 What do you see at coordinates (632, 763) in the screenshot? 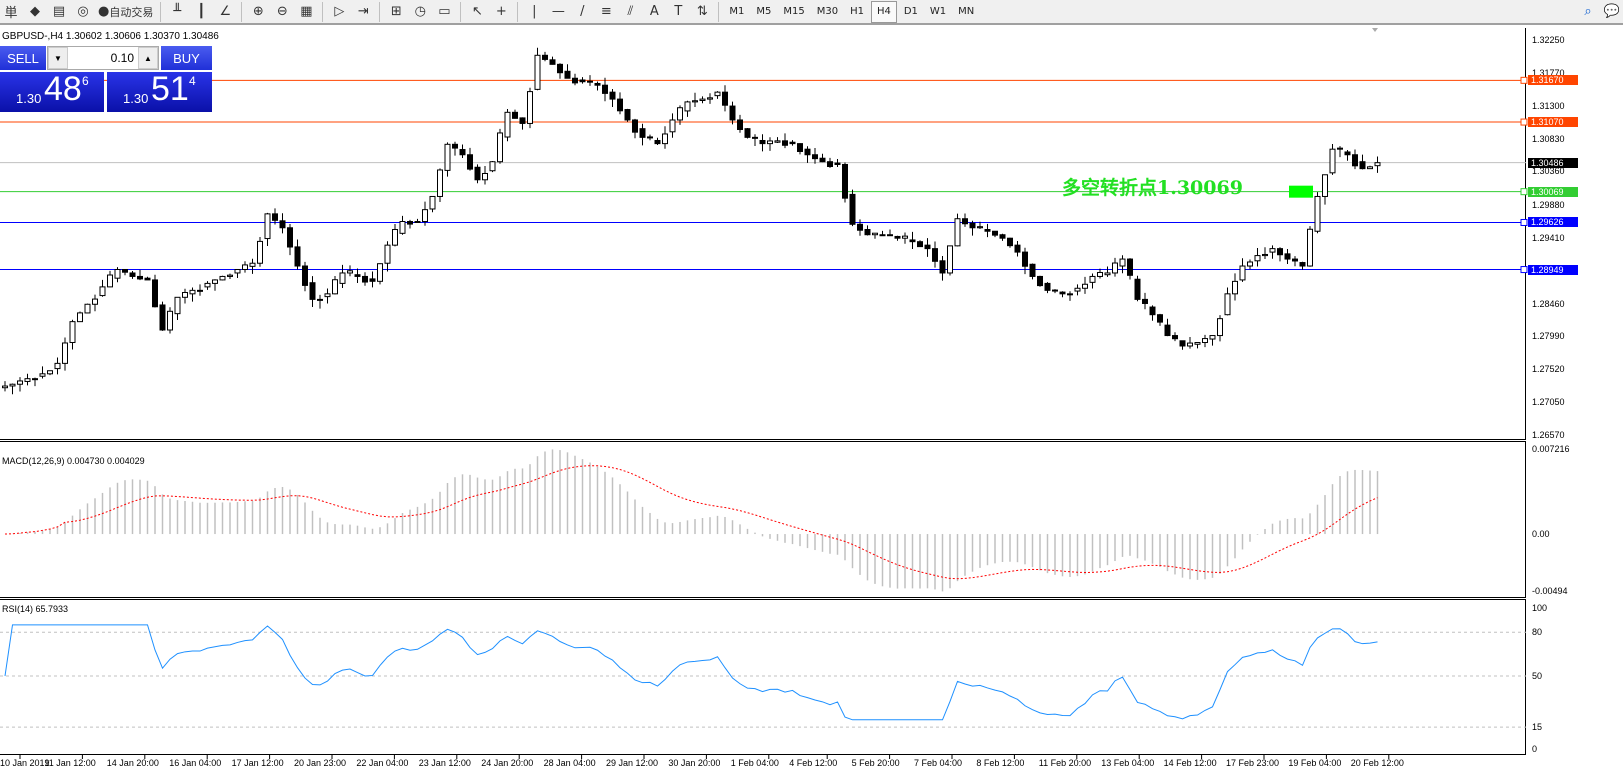
I see `time-tick: 29 Jan 12:00` at bounding box center [632, 763].